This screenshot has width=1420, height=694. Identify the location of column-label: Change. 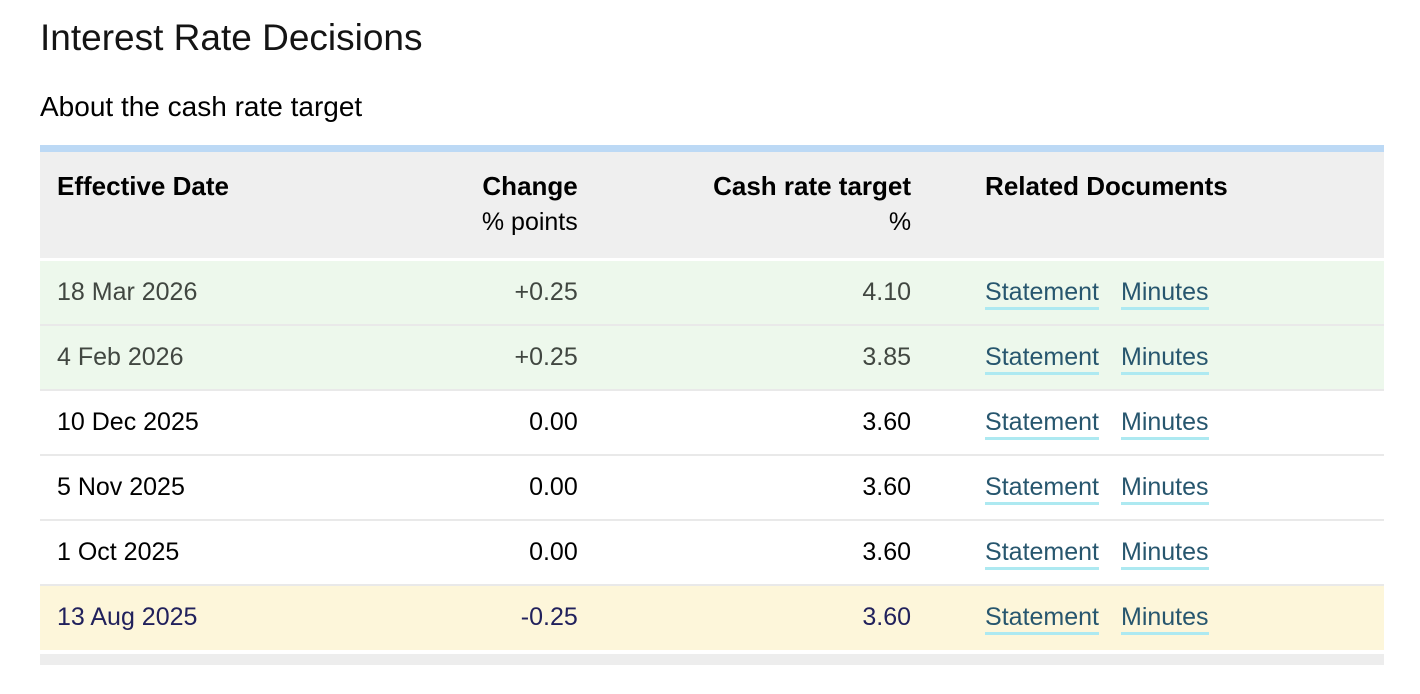
(530, 186).